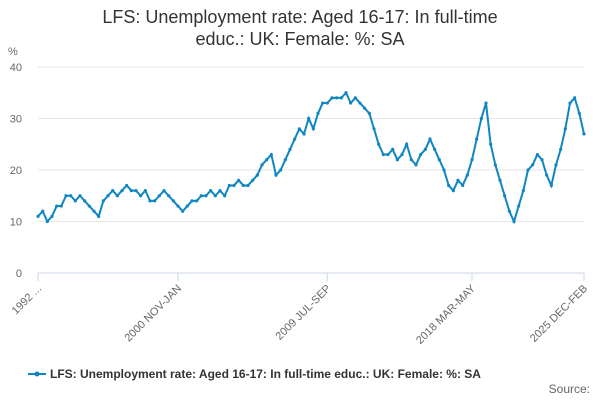 The width and height of the screenshot is (600, 400). Describe the element at coordinates (16, 171) in the screenshot. I see `y-tick-label: 20` at that location.